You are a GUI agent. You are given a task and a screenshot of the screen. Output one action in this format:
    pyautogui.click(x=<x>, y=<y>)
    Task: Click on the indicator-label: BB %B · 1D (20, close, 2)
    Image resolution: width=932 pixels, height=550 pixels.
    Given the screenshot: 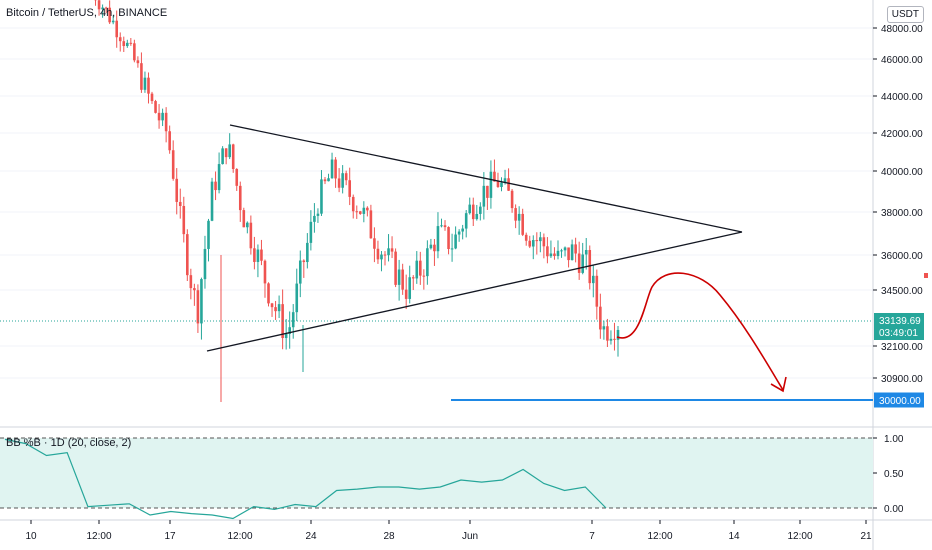 What is the action you would take?
    pyautogui.click(x=69, y=443)
    